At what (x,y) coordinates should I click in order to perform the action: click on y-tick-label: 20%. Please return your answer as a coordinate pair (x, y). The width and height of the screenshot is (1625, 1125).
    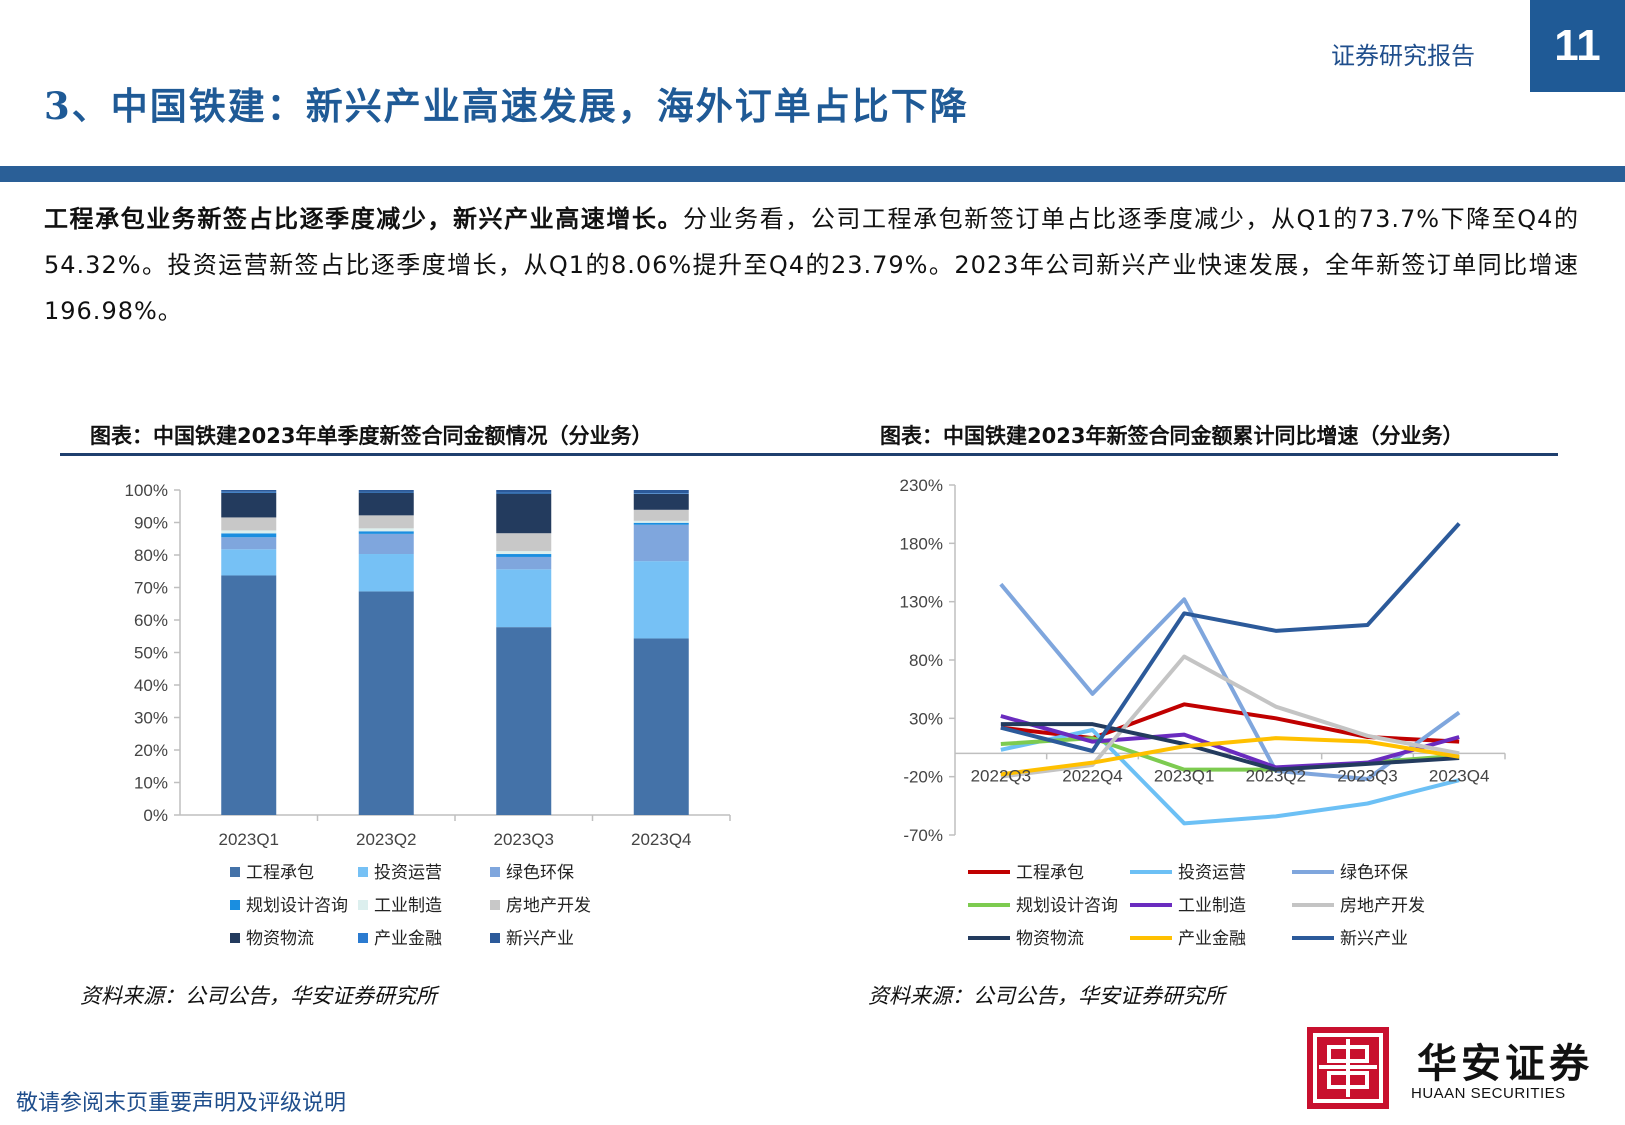
    Looking at the image, I should click on (151, 750).